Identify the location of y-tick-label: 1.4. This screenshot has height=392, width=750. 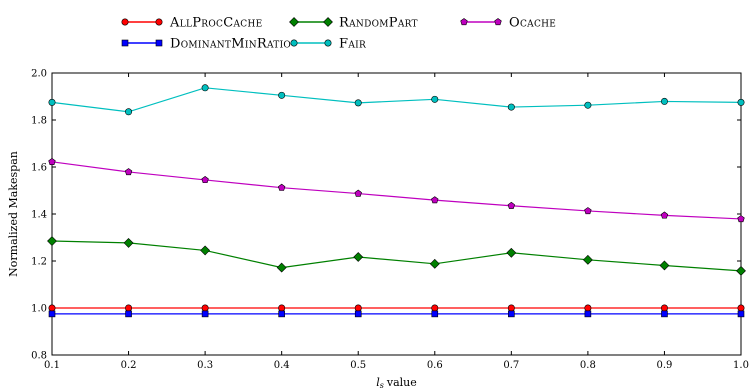
(39, 215).